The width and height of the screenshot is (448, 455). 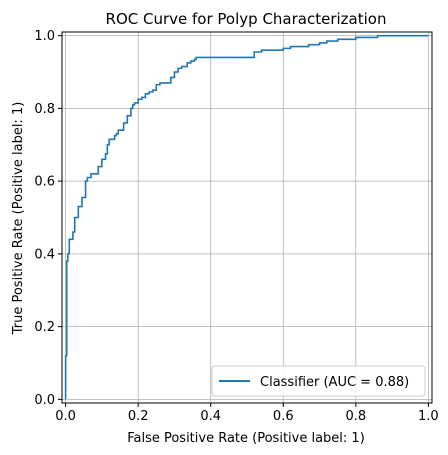 I want to click on x-axis-title: False Positive Rate (Positive label: 1), so click(x=246, y=438).